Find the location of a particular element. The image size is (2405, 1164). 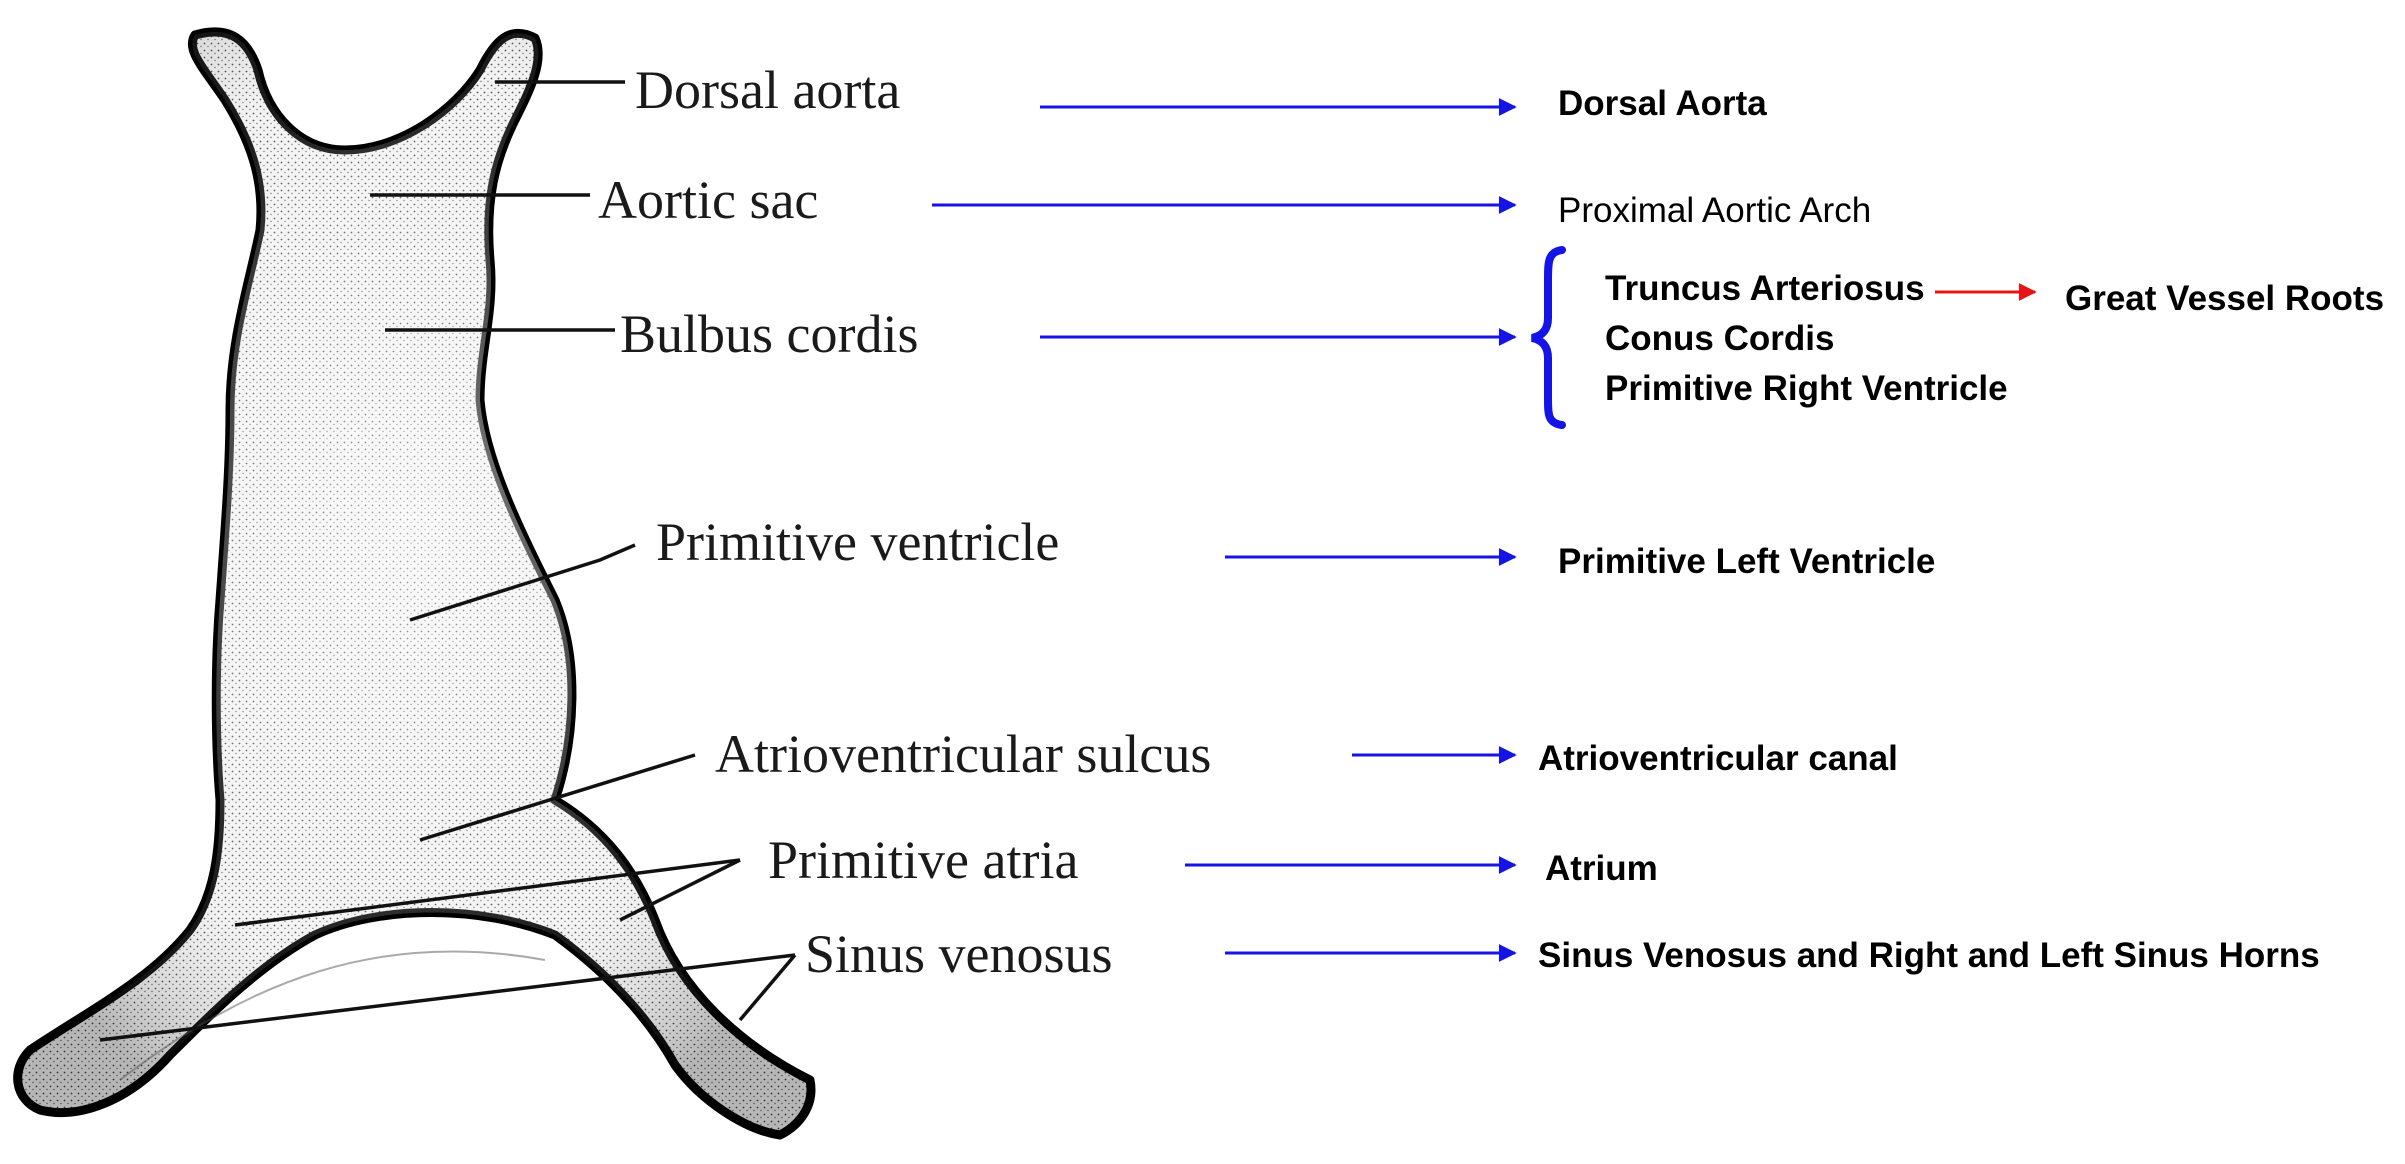

label-conus-cordis: Conus Cordis is located at coordinates (1719, 338).